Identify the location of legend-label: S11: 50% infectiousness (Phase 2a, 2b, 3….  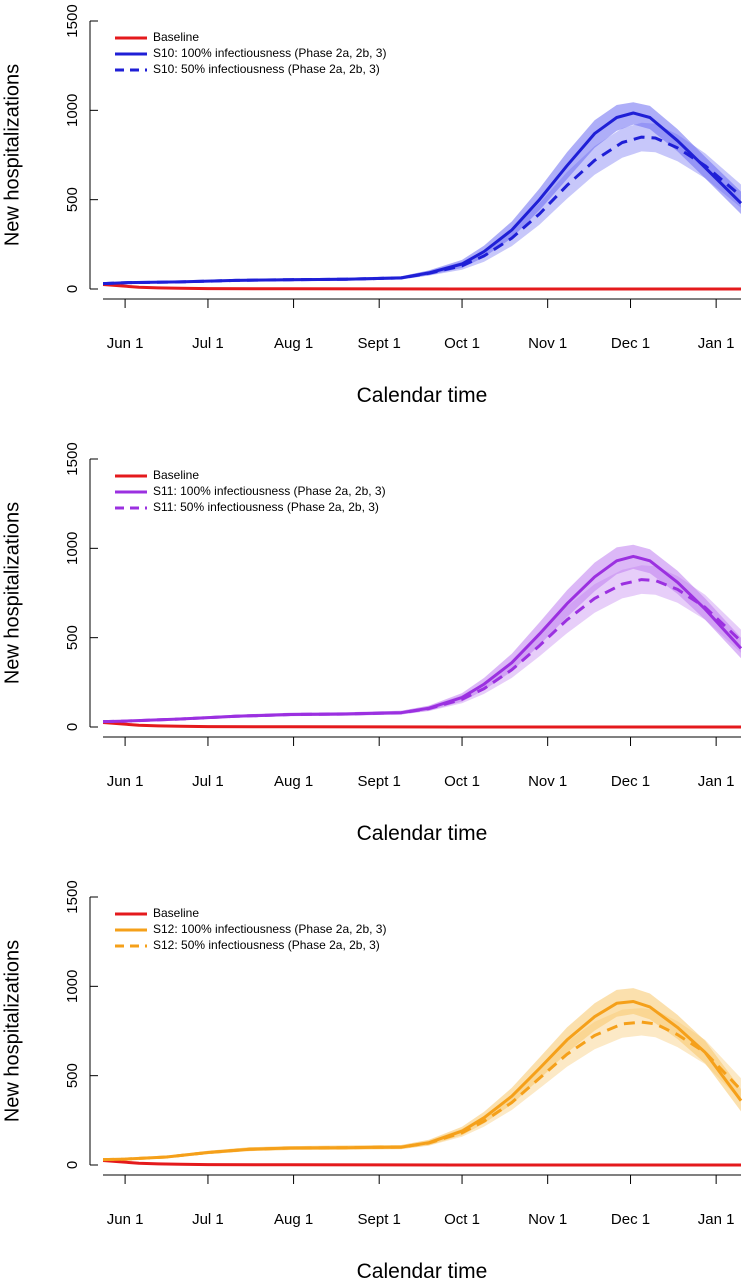
(266, 507).